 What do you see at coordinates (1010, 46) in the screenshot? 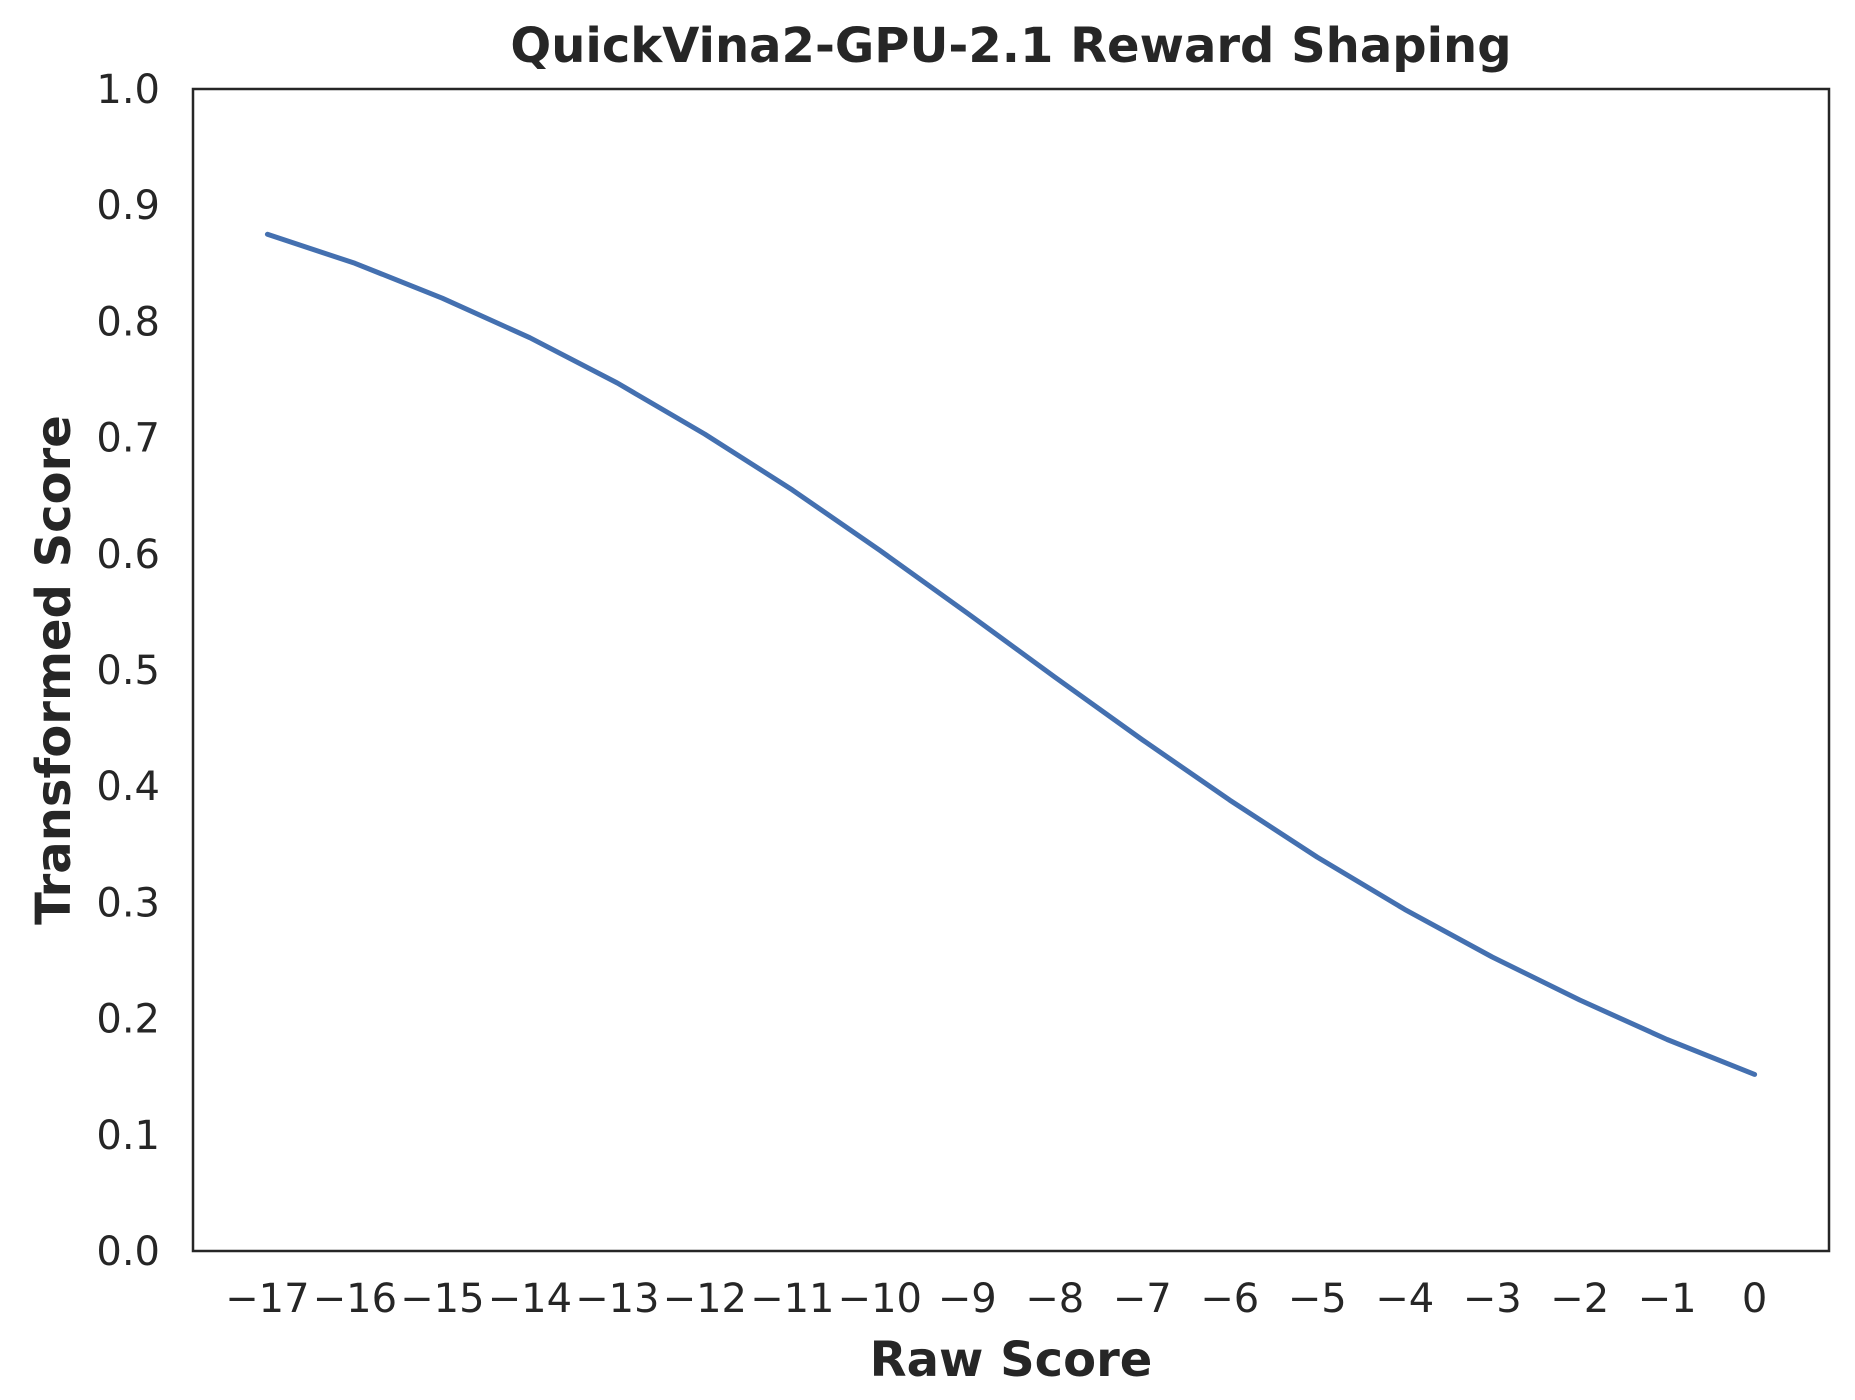
I see `chart-title: QuickVina2-GPU-2.1 Reward Shaping` at bounding box center [1010, 46].